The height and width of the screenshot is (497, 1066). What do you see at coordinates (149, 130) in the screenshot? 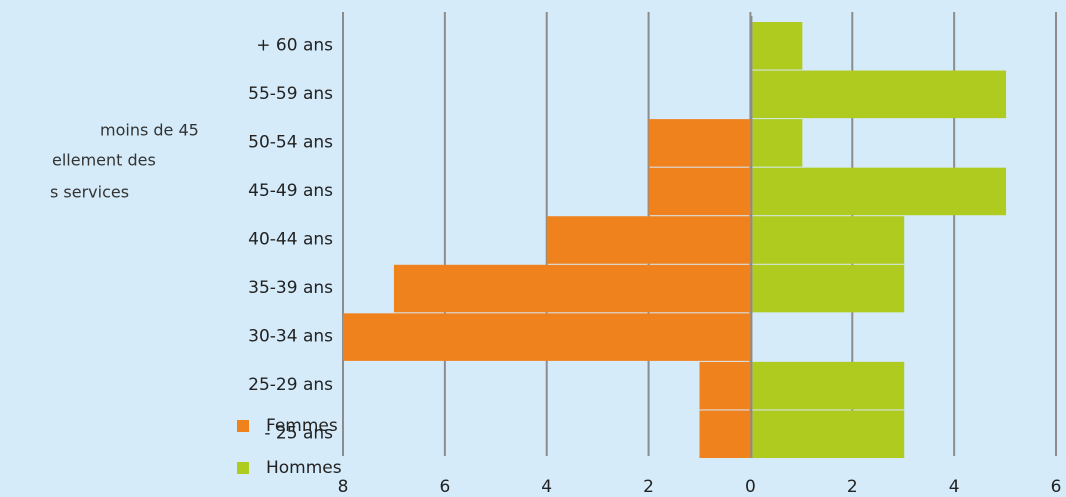
I see `side-text: moins de 45` at bounding box center [149, 130].